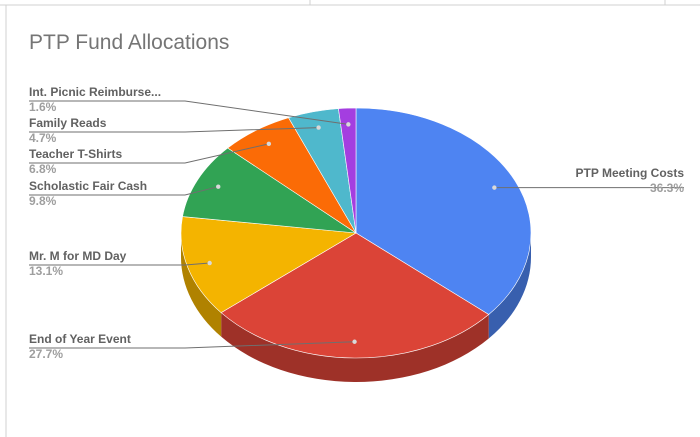 The height and width of the screenshot is (437, 700). What do you see at coordinates (68, 123) in the screenshot?
I see `slice-label-5: Family Reads` at bounding box center [68, 123].